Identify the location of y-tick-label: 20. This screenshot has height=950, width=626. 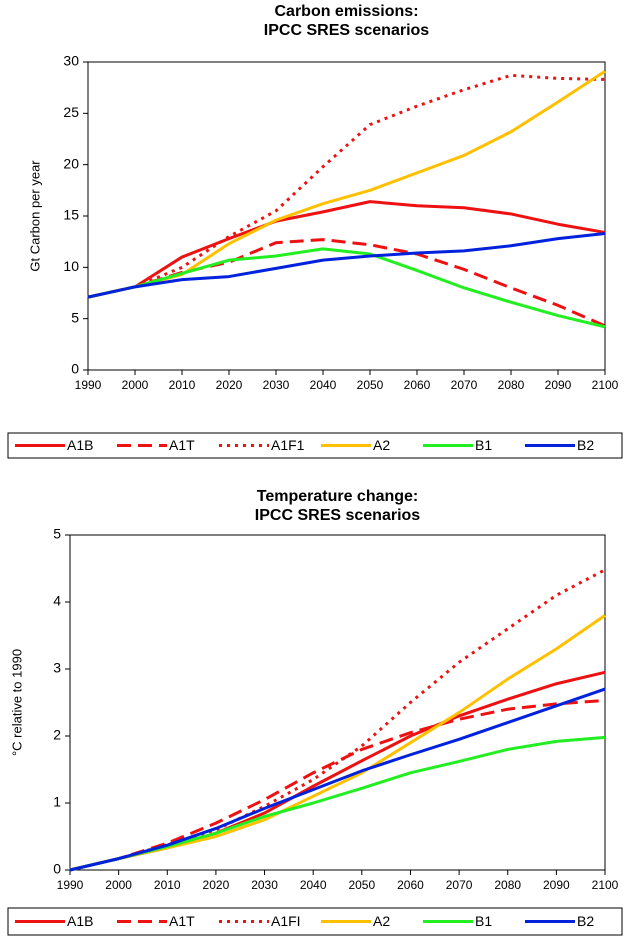
(71, 163).